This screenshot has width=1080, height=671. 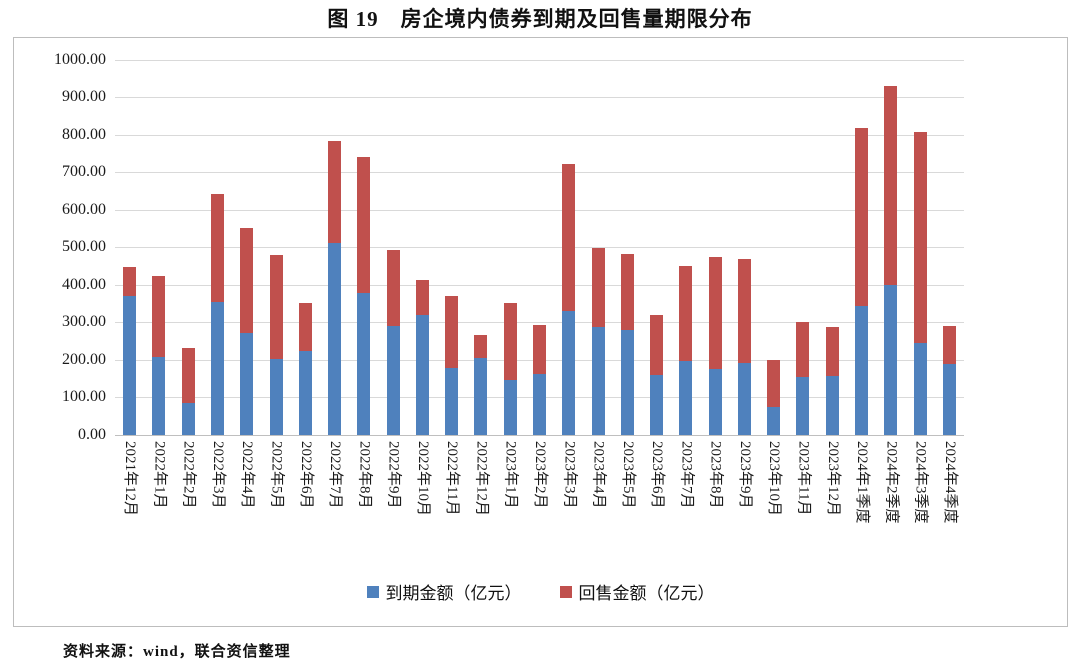 What do you see at coordinates (276, 475) in the screenshot?
I see `x-axis-tick-label: 2022年5月` at bounding box center [276, 475].